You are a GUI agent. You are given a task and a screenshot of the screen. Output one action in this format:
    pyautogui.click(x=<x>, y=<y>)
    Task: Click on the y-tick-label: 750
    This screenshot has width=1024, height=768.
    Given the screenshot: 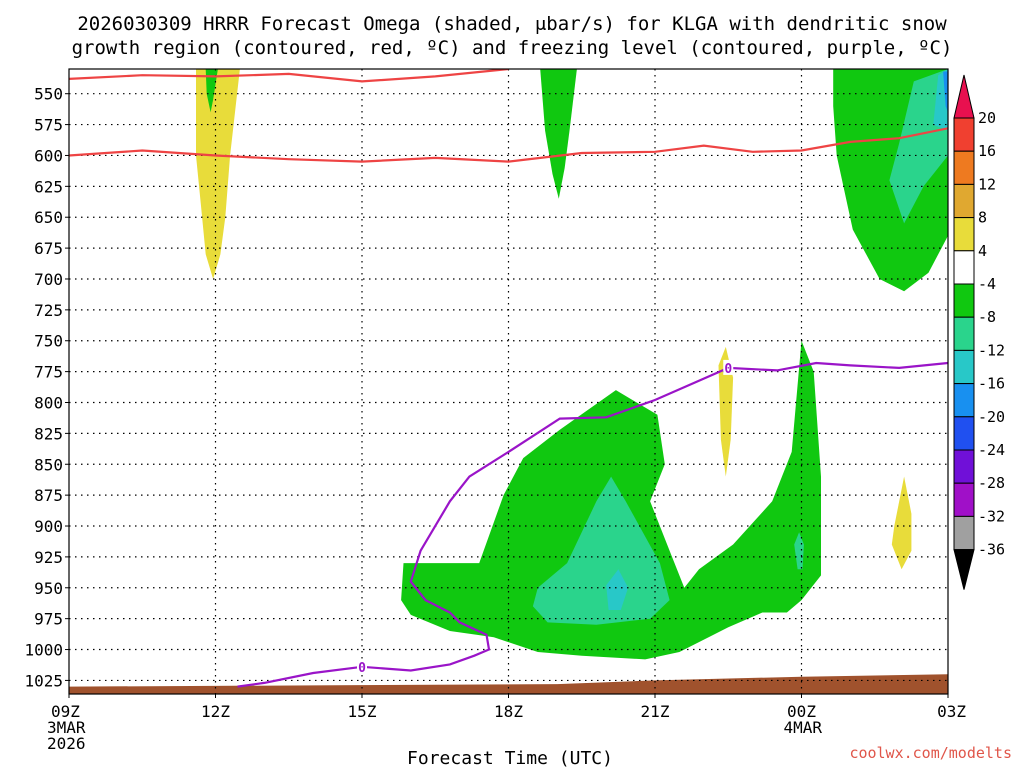 What is the action you would take?
    pyautogui.click(x=48, y=341)
    